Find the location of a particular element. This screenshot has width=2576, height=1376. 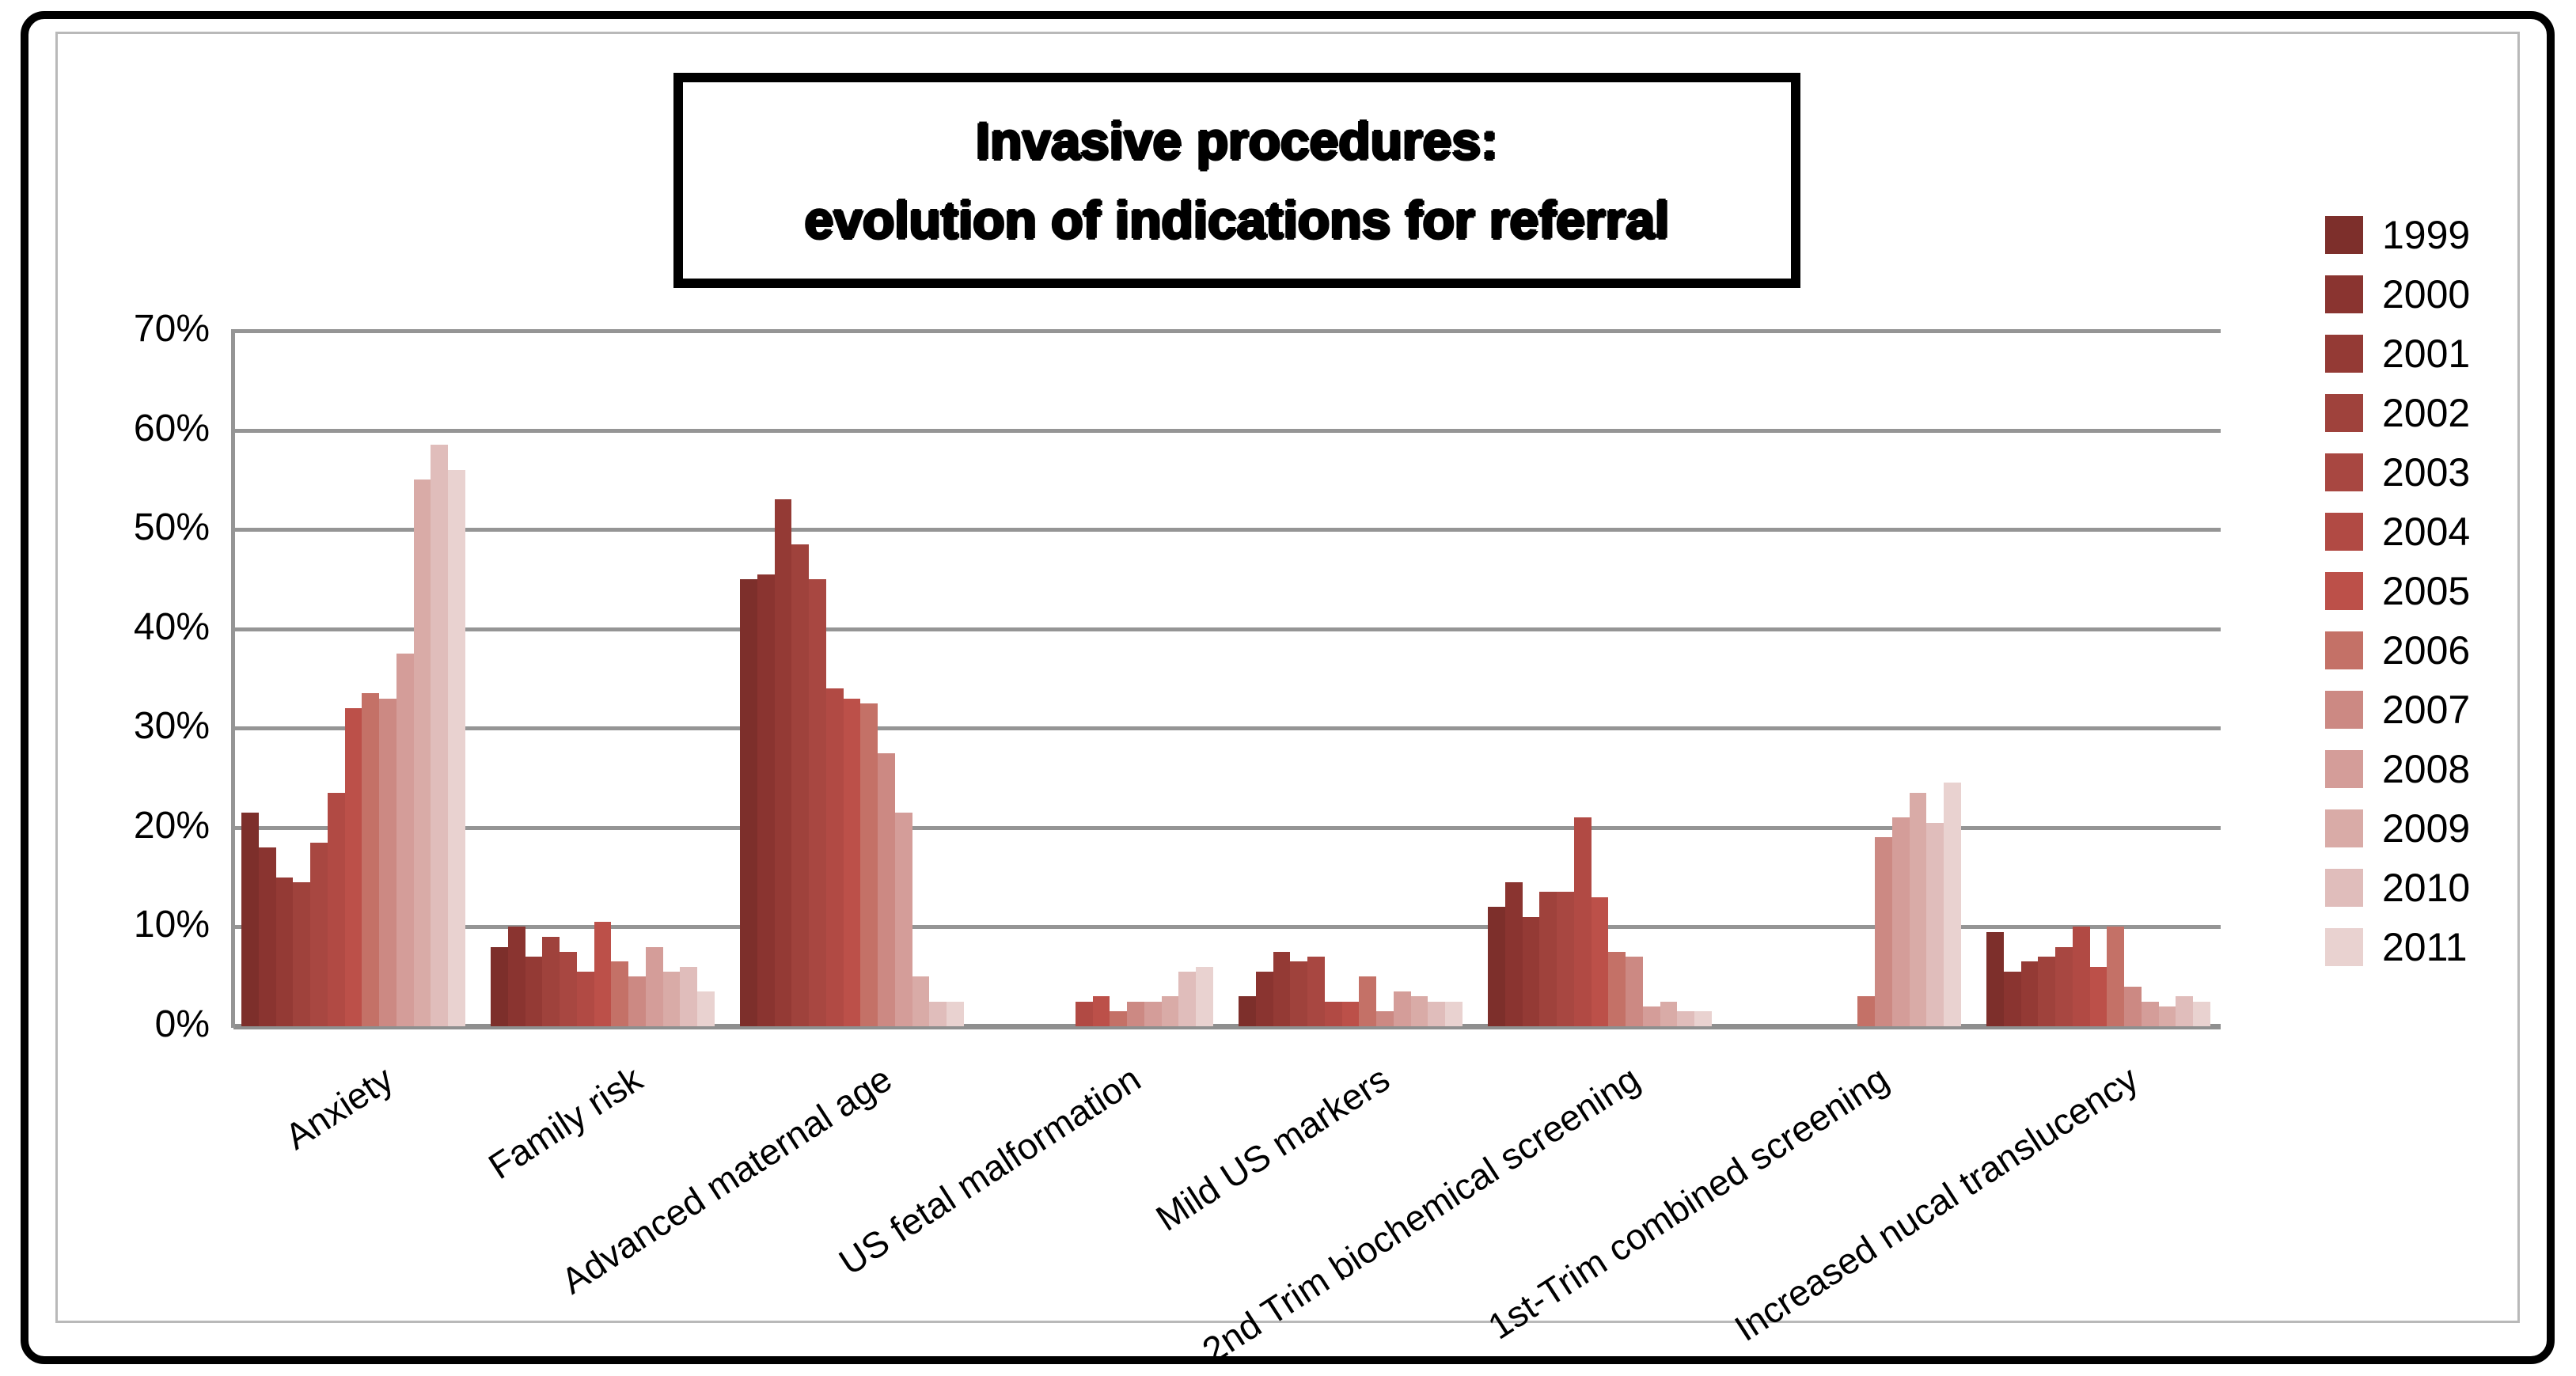

bar-1999-family-risk is located at coordinates (499, 986).